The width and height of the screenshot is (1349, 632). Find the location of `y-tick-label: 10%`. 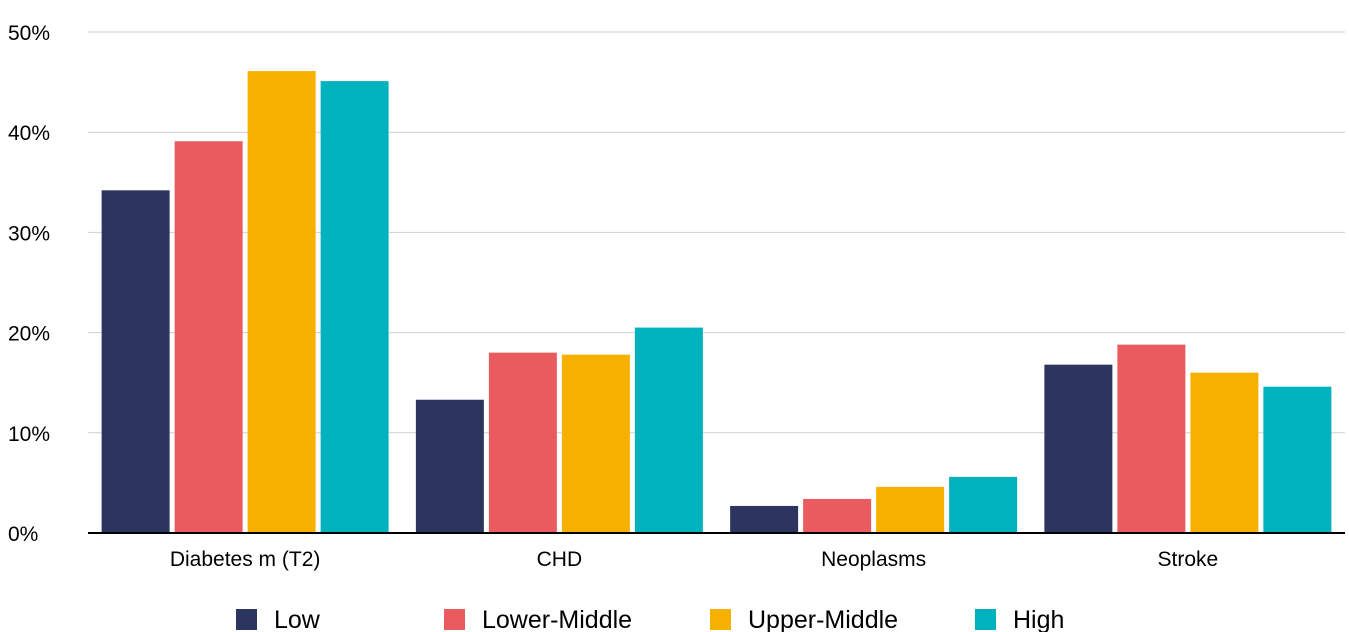

y-tick-label: 10% is located at coordinates (29, 434).